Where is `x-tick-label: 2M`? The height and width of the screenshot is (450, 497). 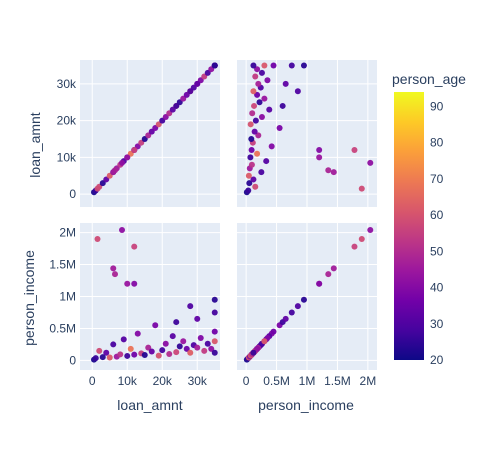 x-tick-label: 2M is located at coordinates (368, 381).